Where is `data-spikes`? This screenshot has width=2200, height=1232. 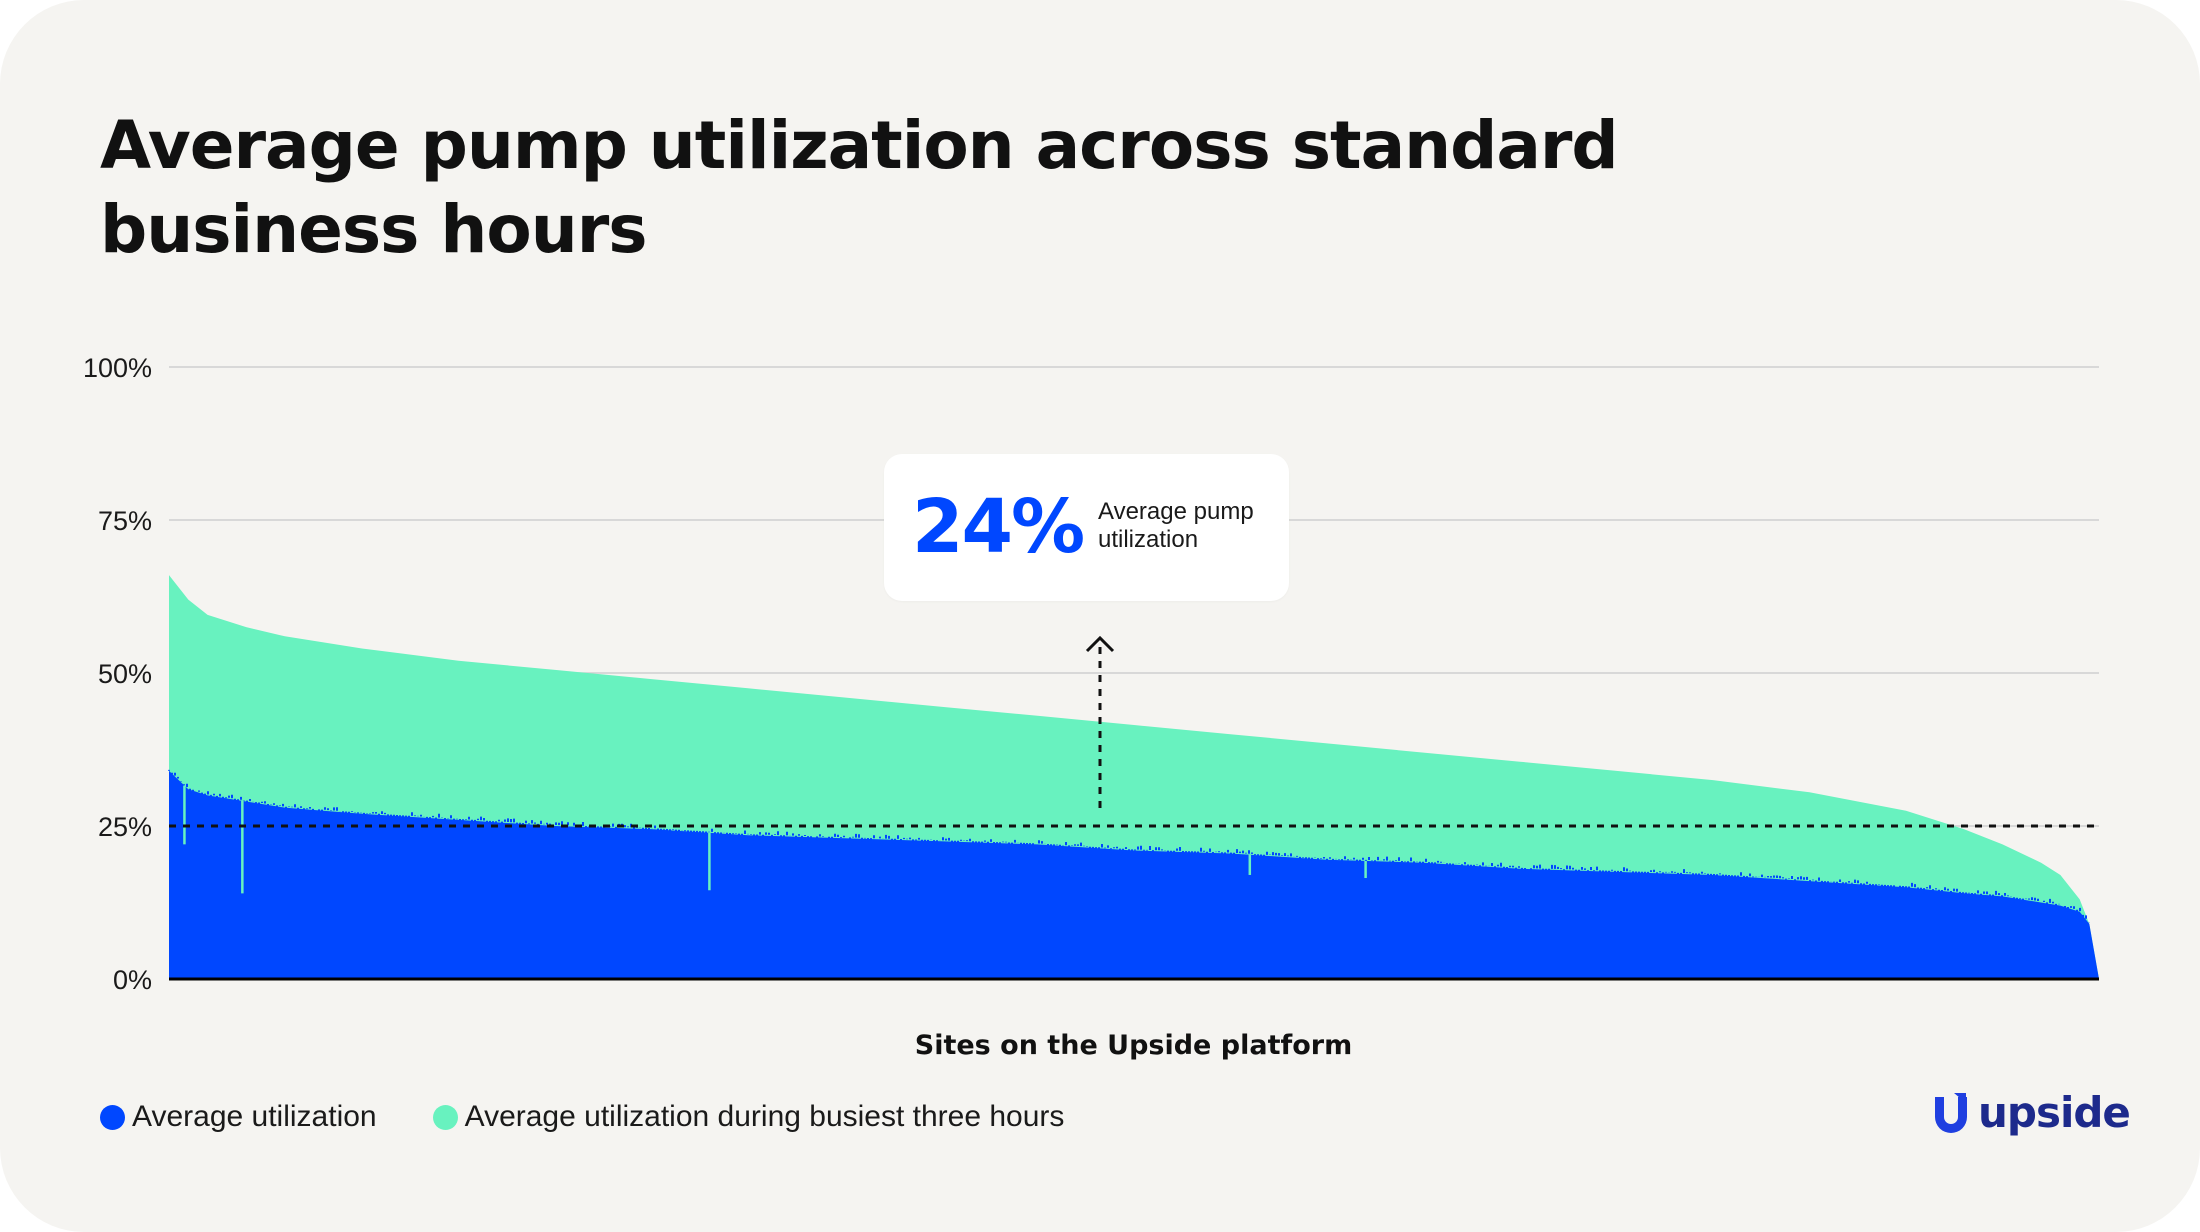 data-spikes is located at coordinates (1129, 846).